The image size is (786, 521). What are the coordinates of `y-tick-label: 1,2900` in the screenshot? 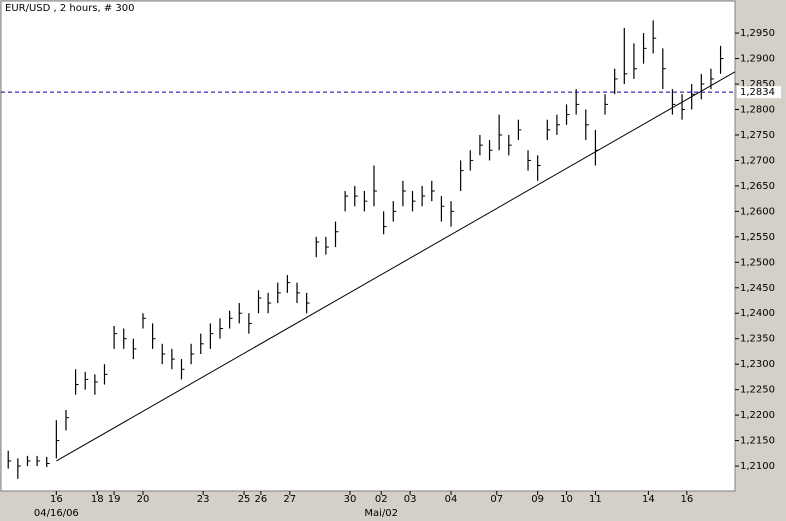 It's located at (757, 59).